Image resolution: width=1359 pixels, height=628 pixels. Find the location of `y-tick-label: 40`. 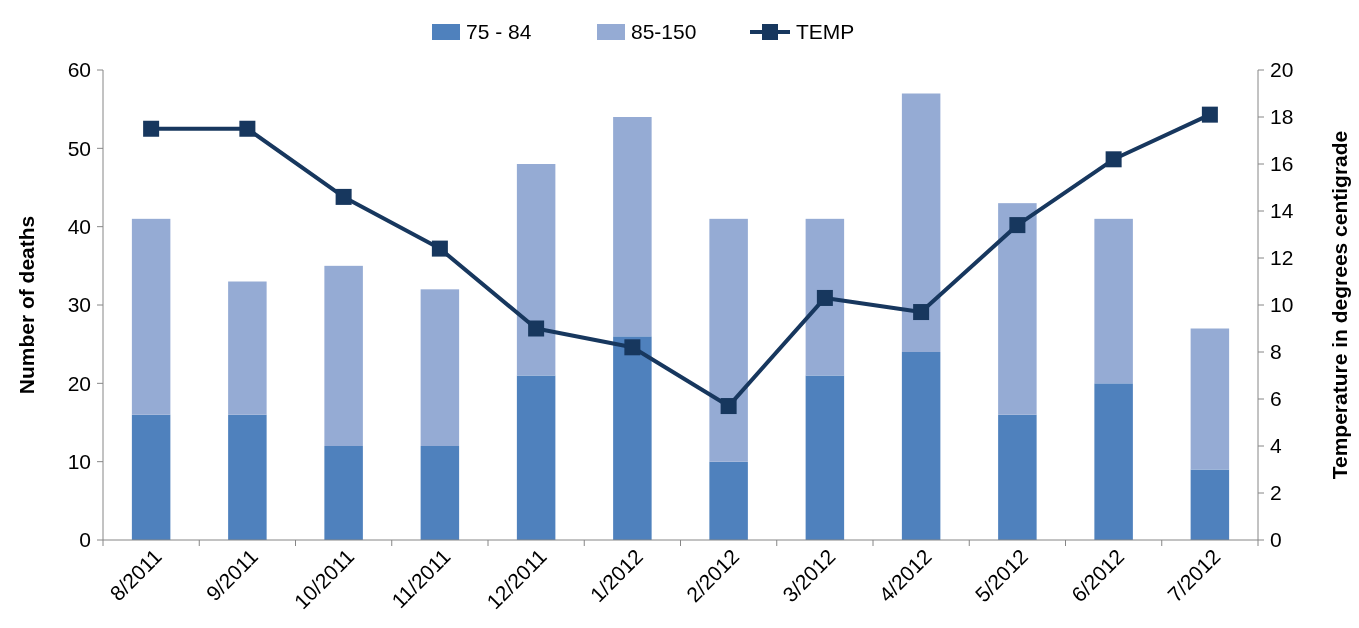

y-tick-label: 40 is located at coordinates (79, 227).